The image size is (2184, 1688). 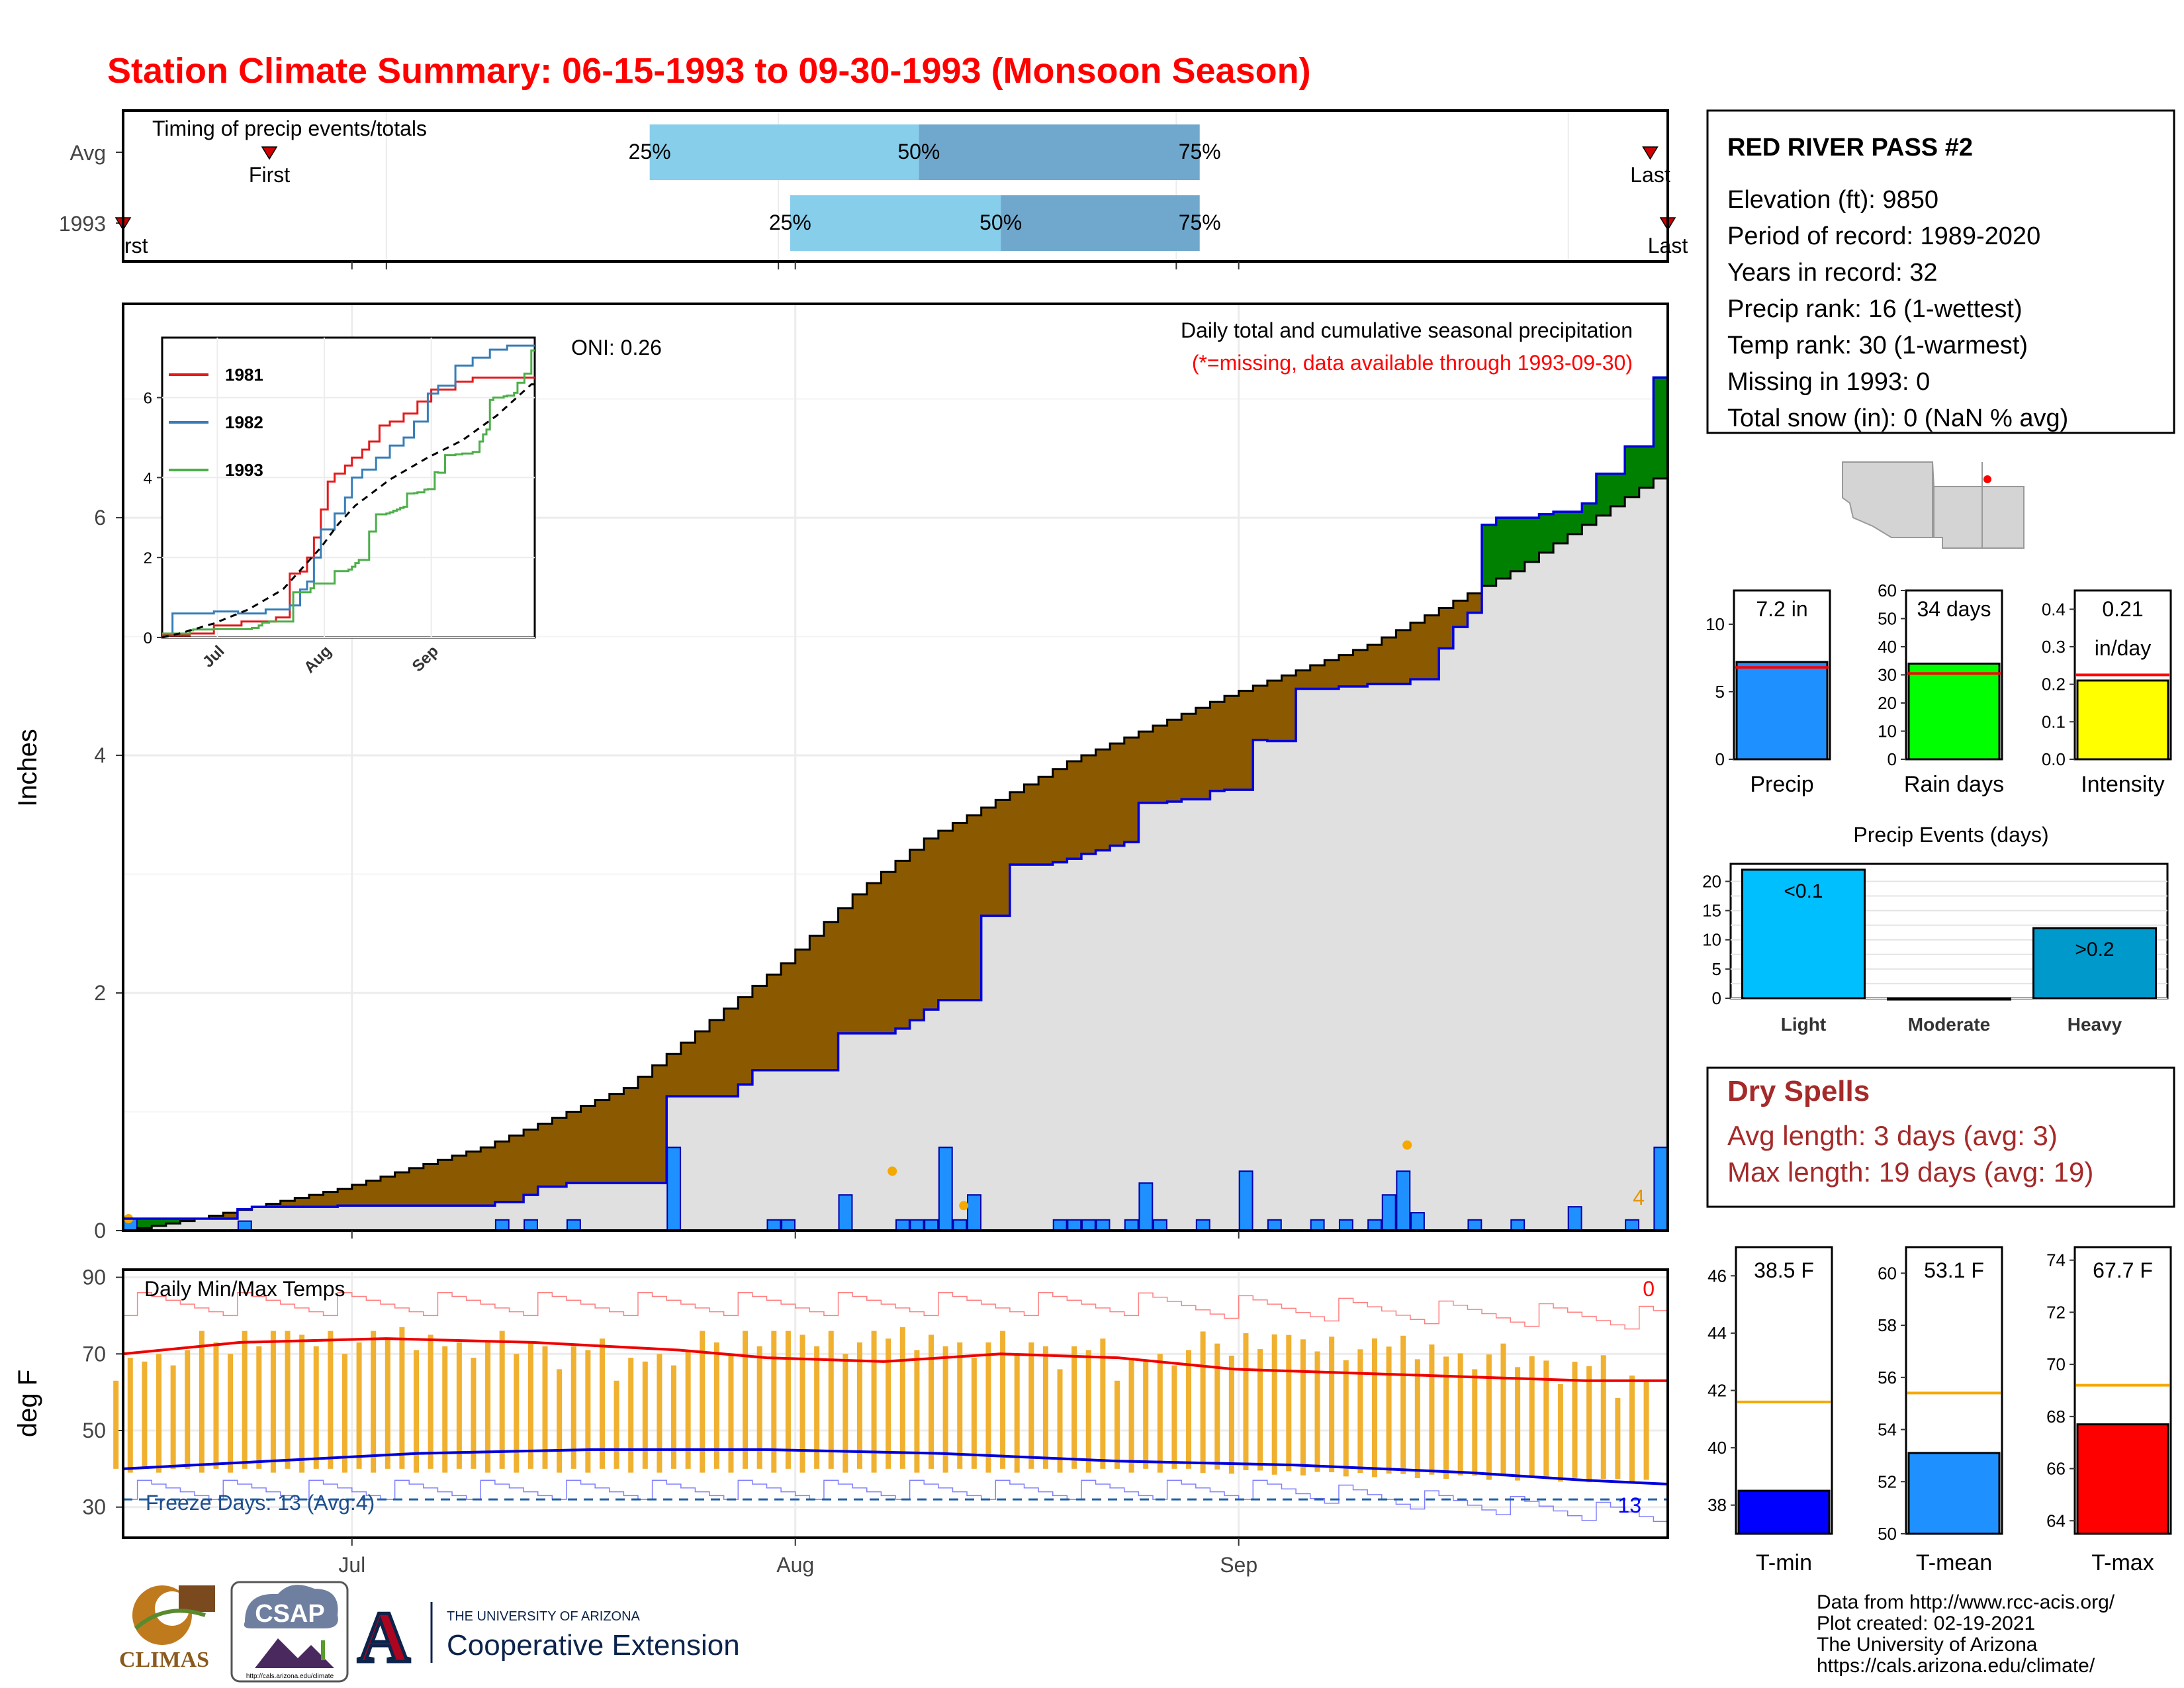 What do you see at coordinates (1888, 1430) in the screenshot?
I see `temp-bar-tick-label: 54` at bounding box center [1888, 1430].